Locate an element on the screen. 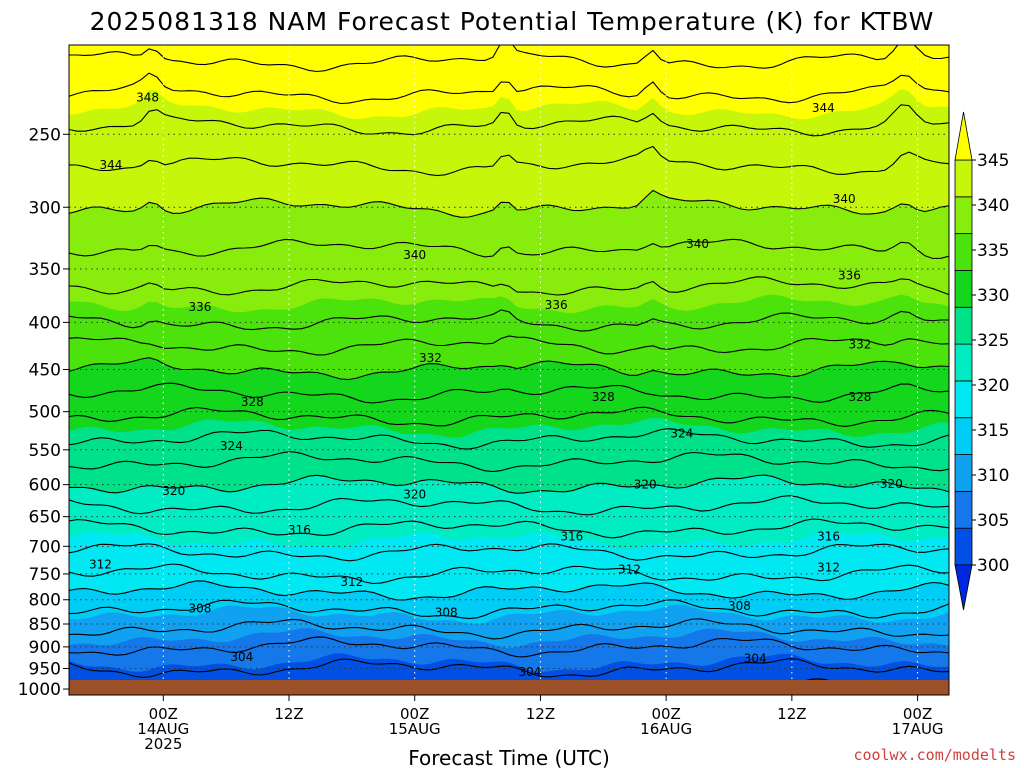 Image resolution: width=1024 pixels, height=768 pixels. y-tick-label: 1000 is located at coordinates (39, 690).